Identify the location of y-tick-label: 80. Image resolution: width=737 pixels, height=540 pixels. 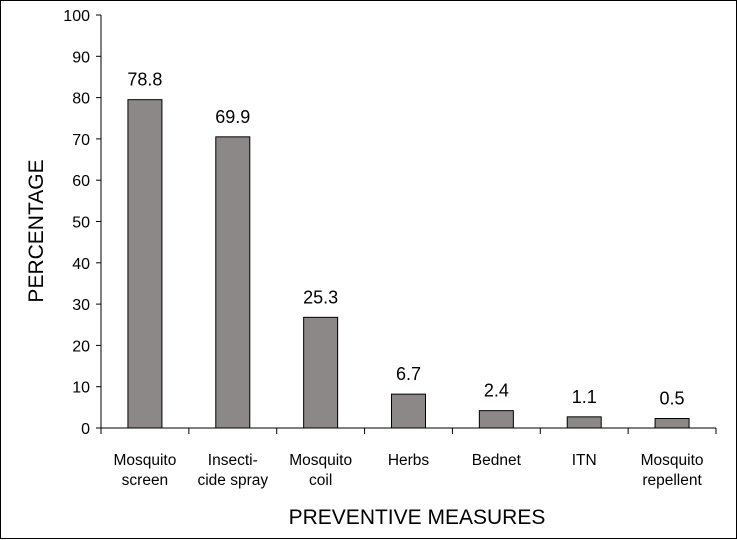
(81, 99).